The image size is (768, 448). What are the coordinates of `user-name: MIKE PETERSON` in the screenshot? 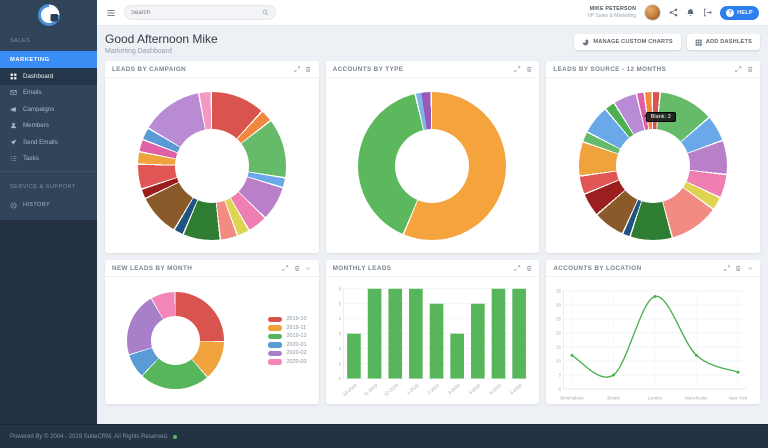 It's located at (613, 9).